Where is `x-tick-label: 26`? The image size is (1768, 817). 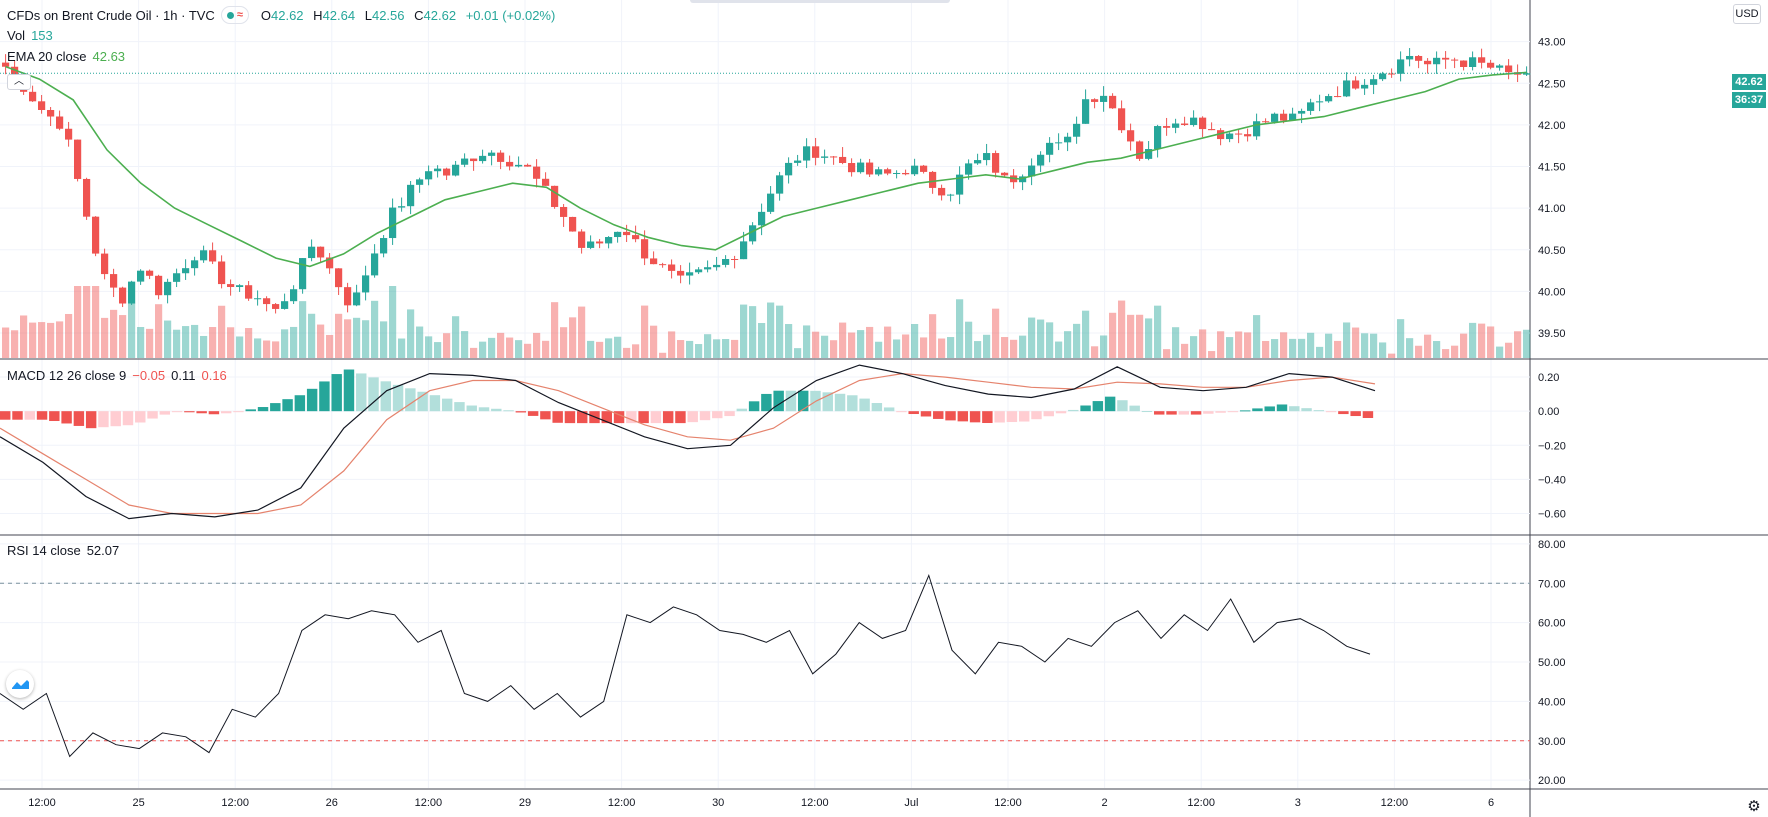
x-tick-label: 26 is located at coordinates (332, 803).